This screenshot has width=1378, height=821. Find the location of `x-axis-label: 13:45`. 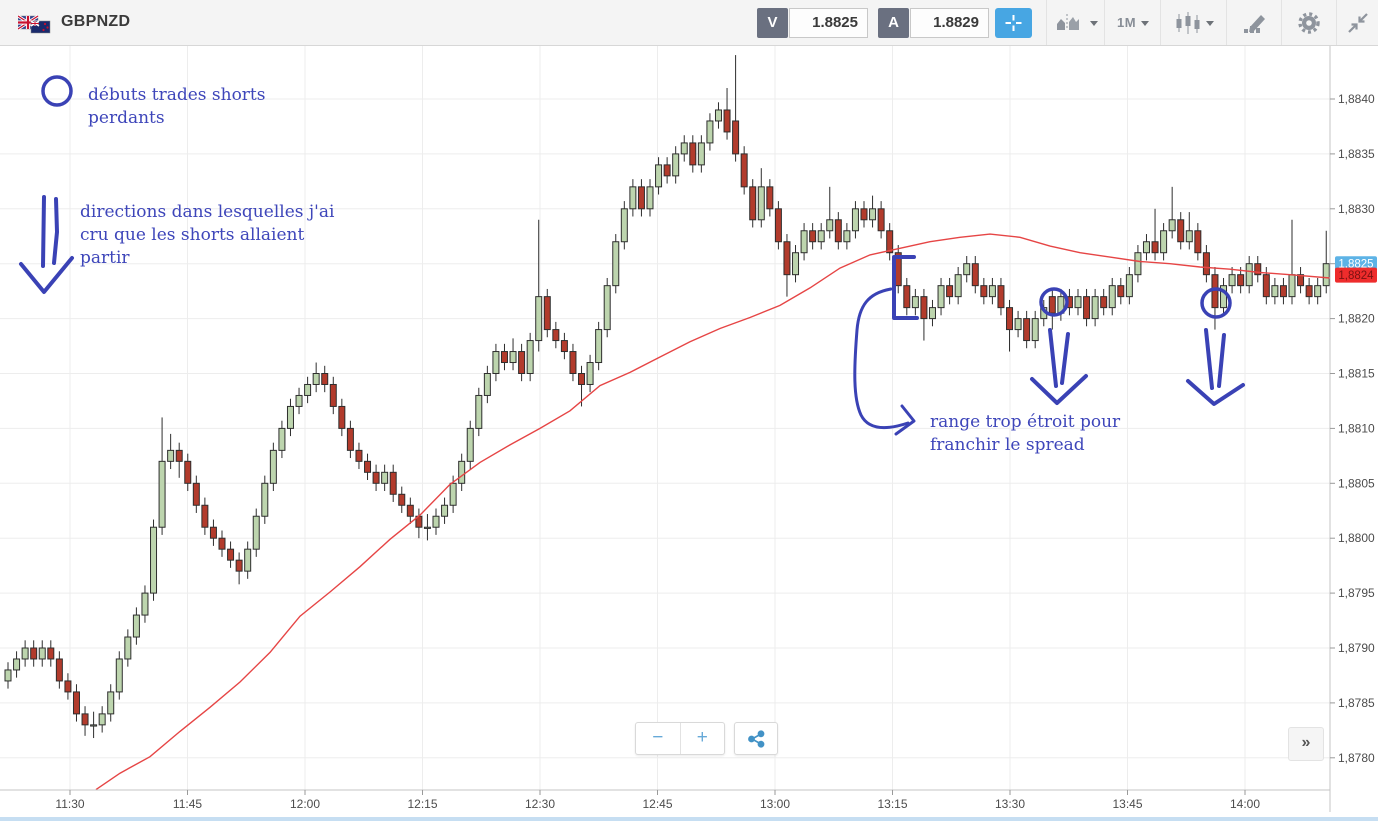

x-axis-label: 13:45 is located at coordinates (1127, 804).